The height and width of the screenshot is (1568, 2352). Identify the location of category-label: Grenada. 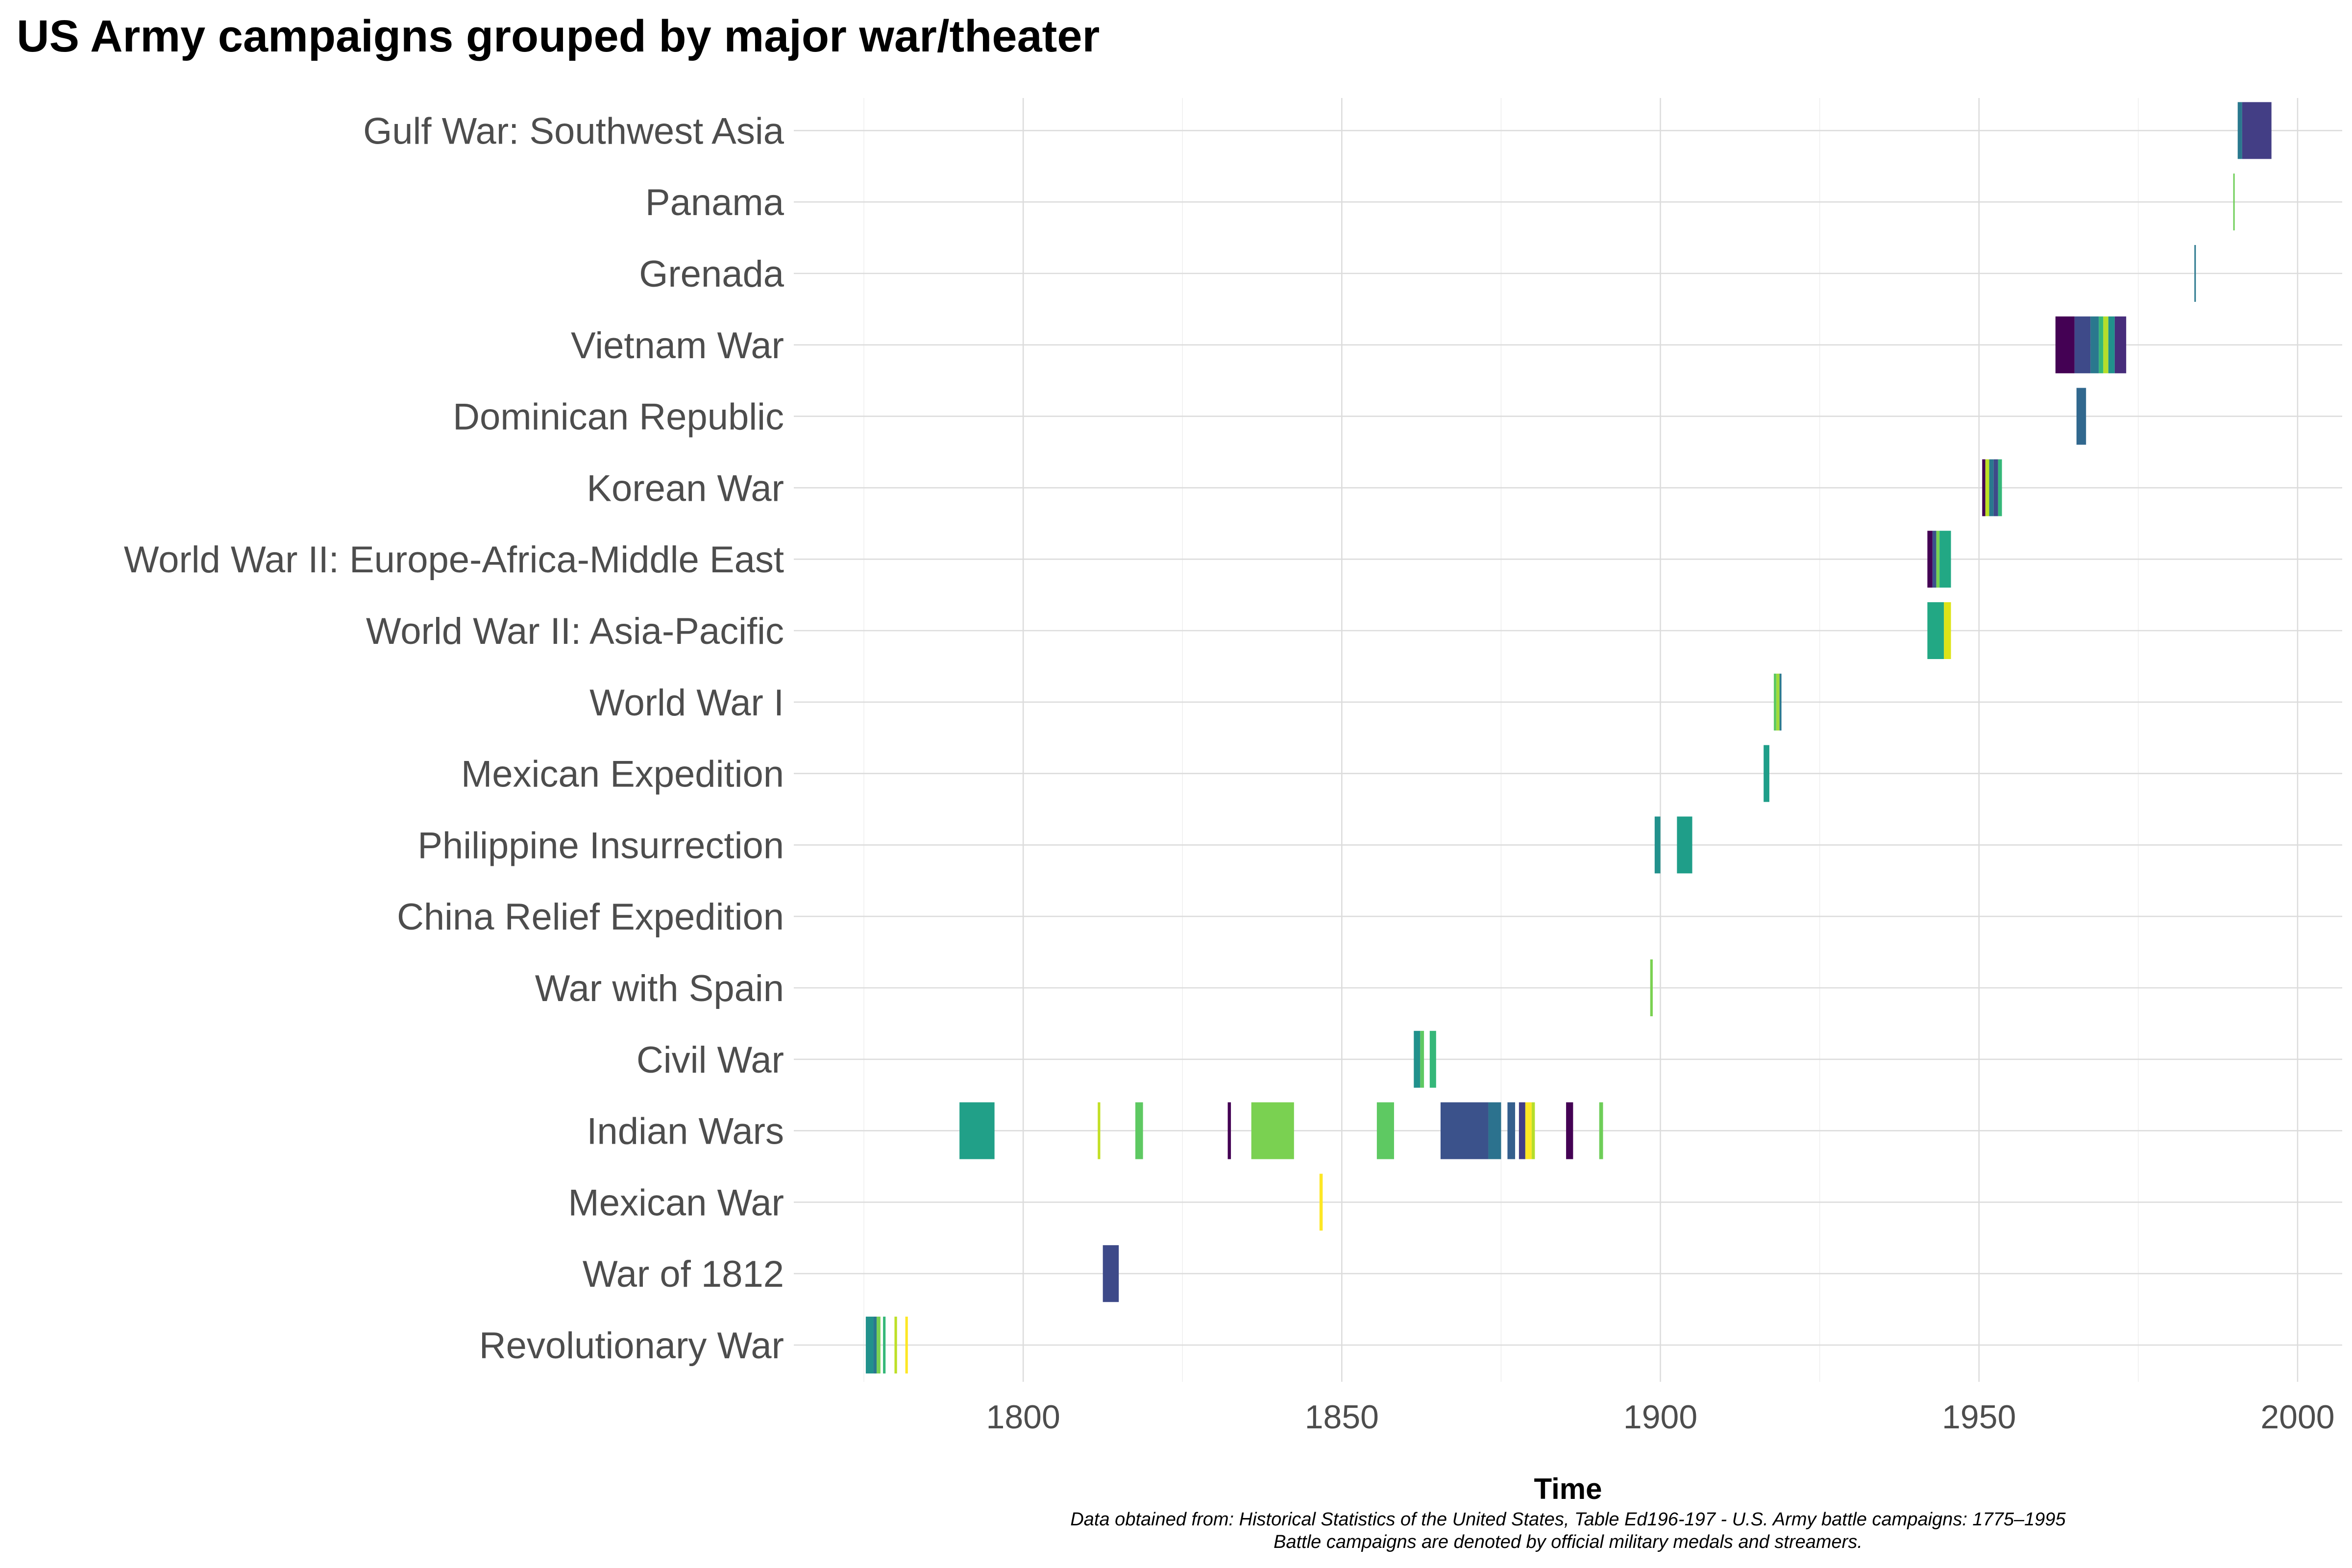
(711, 274).